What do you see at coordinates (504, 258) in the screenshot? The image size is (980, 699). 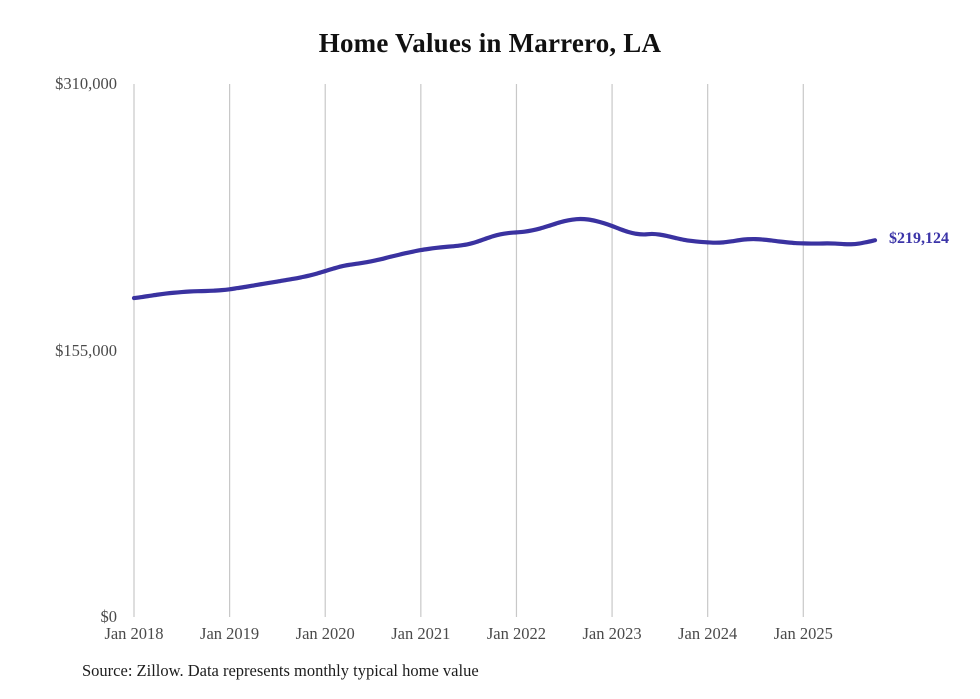 I see `value-line-series` at bounding box center [504, 258].